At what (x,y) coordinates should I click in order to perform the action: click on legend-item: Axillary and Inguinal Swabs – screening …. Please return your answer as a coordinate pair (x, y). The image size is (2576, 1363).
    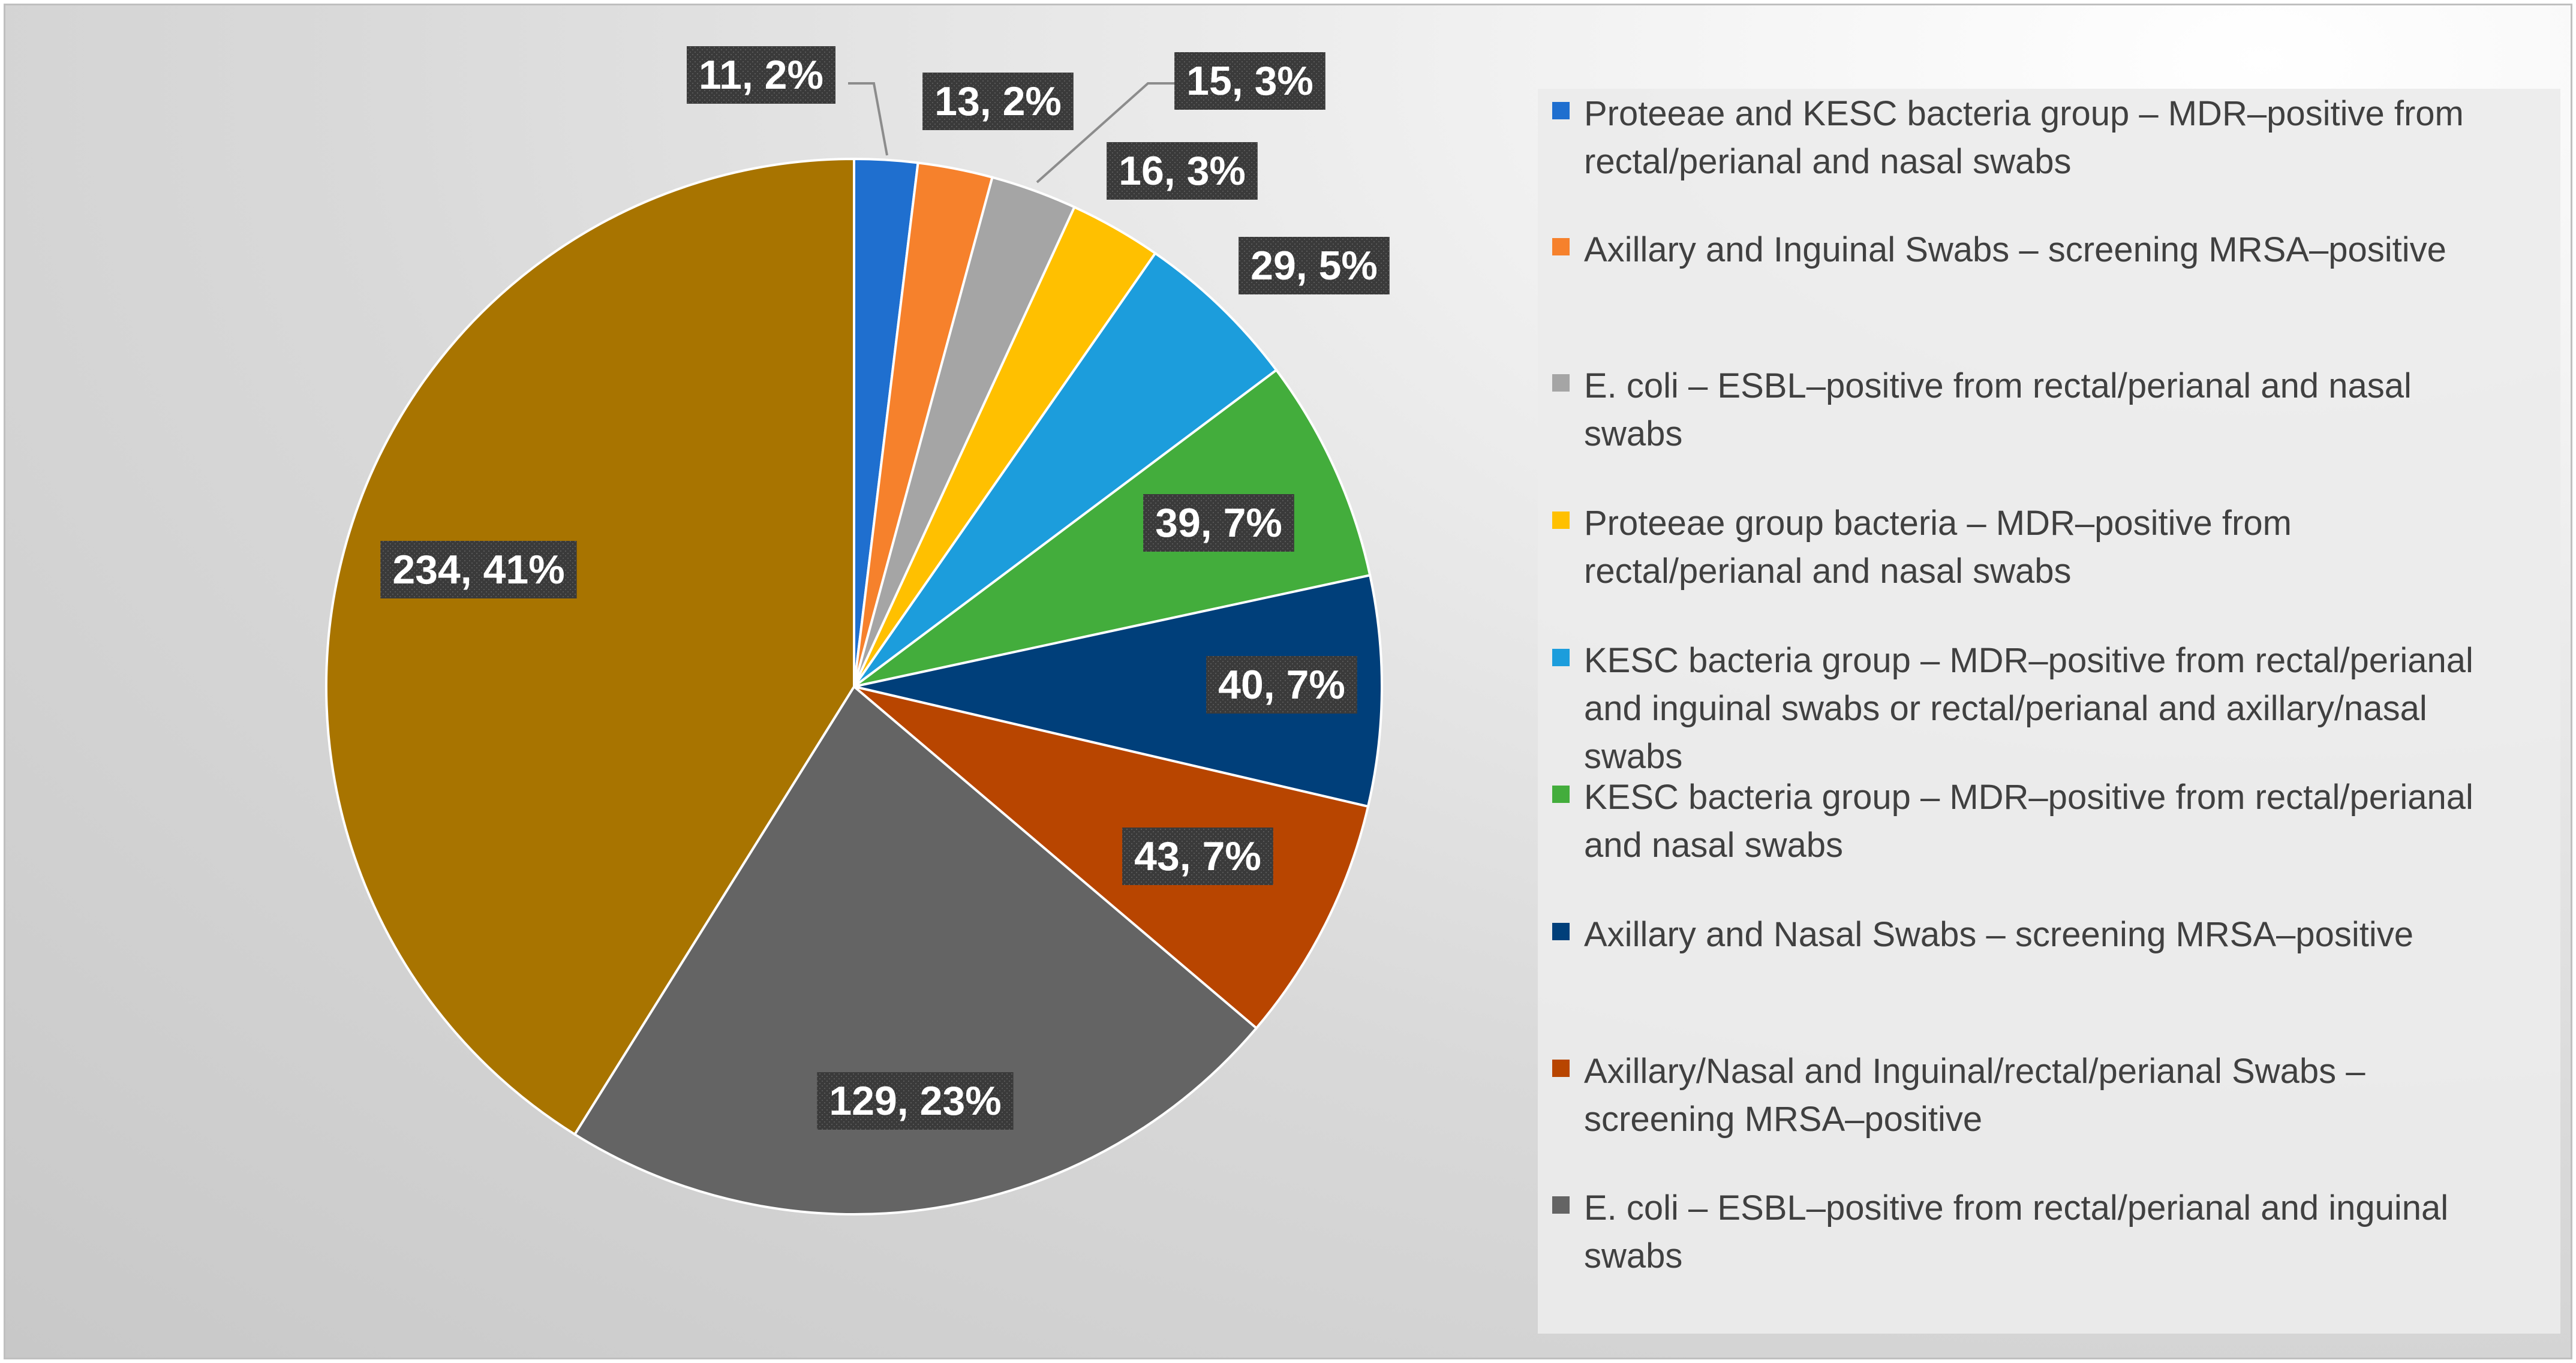
    Looking at the image, I should click on (2049, 250).